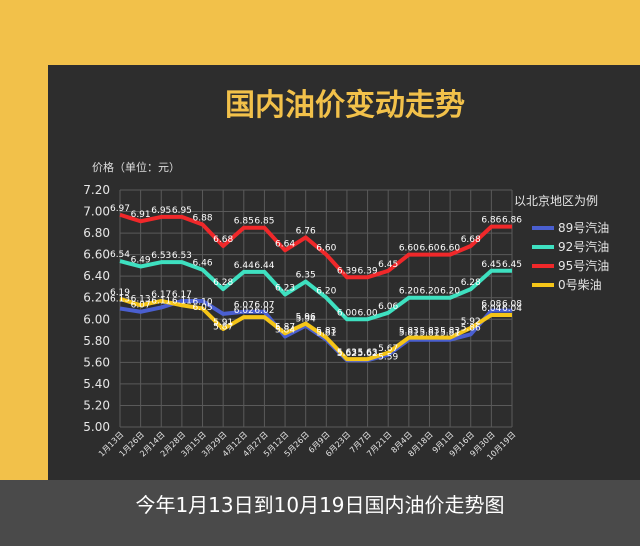  I want to click on y-tick-label: 5.80, so click(96, 341).